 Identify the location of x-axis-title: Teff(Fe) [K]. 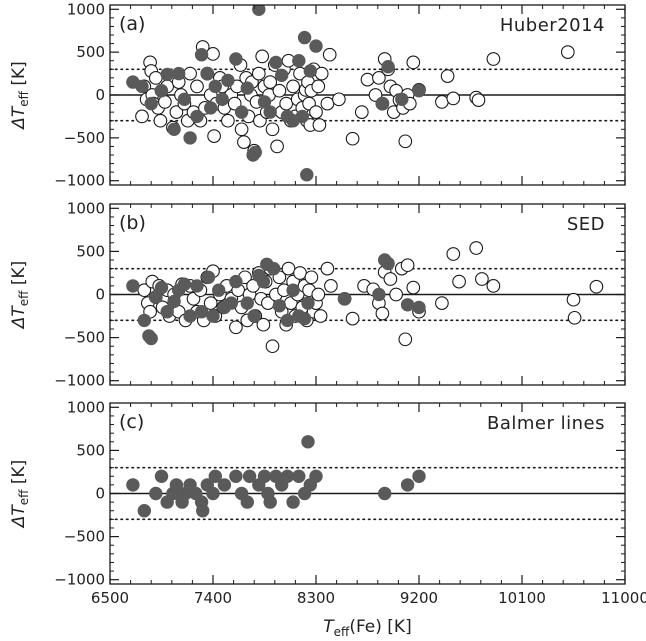
(367, 628).